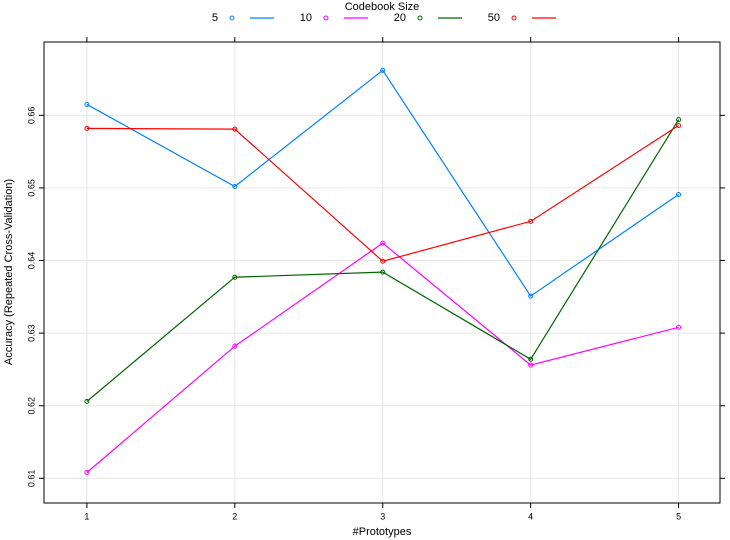 The width and height of the screenshot is (730, 540). I want to click on y-tick-label: 0.64, so click(31, 261).